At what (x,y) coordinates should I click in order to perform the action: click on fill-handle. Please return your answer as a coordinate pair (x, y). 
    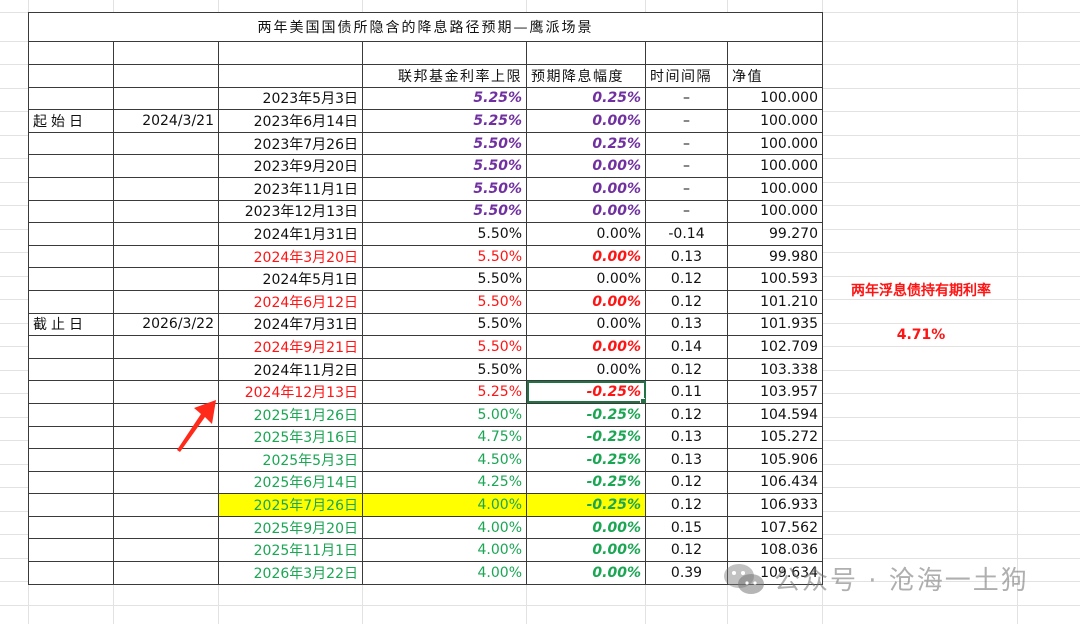
    Looking at the image, I should click on (642, 400).